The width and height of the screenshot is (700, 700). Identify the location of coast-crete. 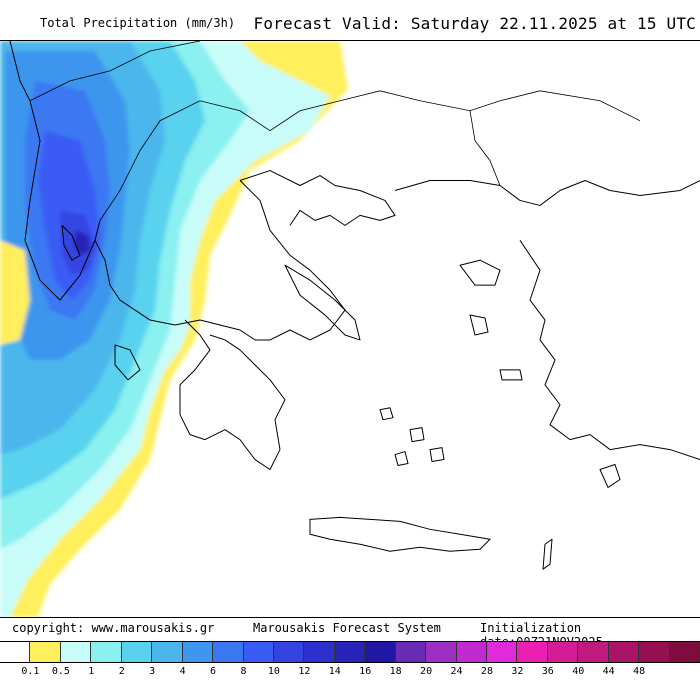
(400, 534).